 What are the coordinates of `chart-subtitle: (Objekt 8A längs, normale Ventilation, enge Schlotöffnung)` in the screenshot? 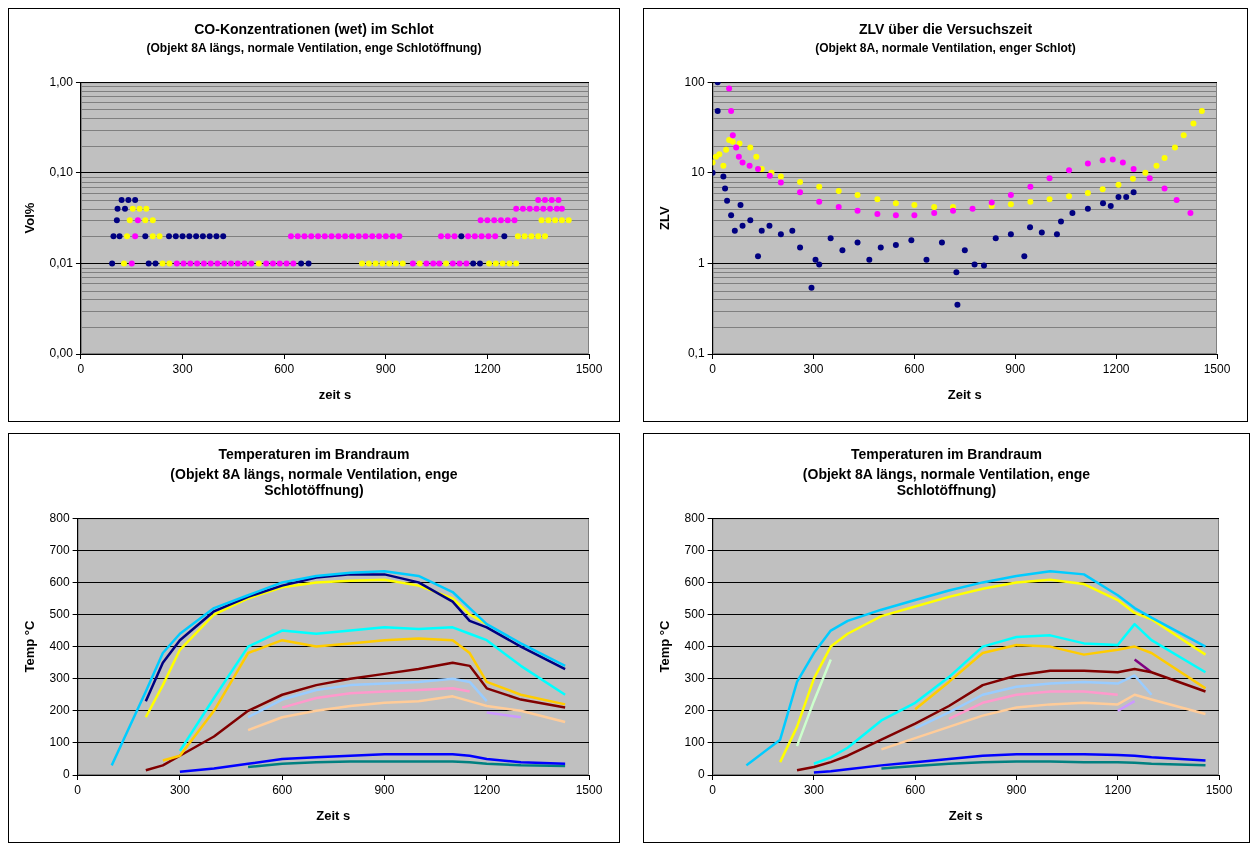 It's located at (314, 482).